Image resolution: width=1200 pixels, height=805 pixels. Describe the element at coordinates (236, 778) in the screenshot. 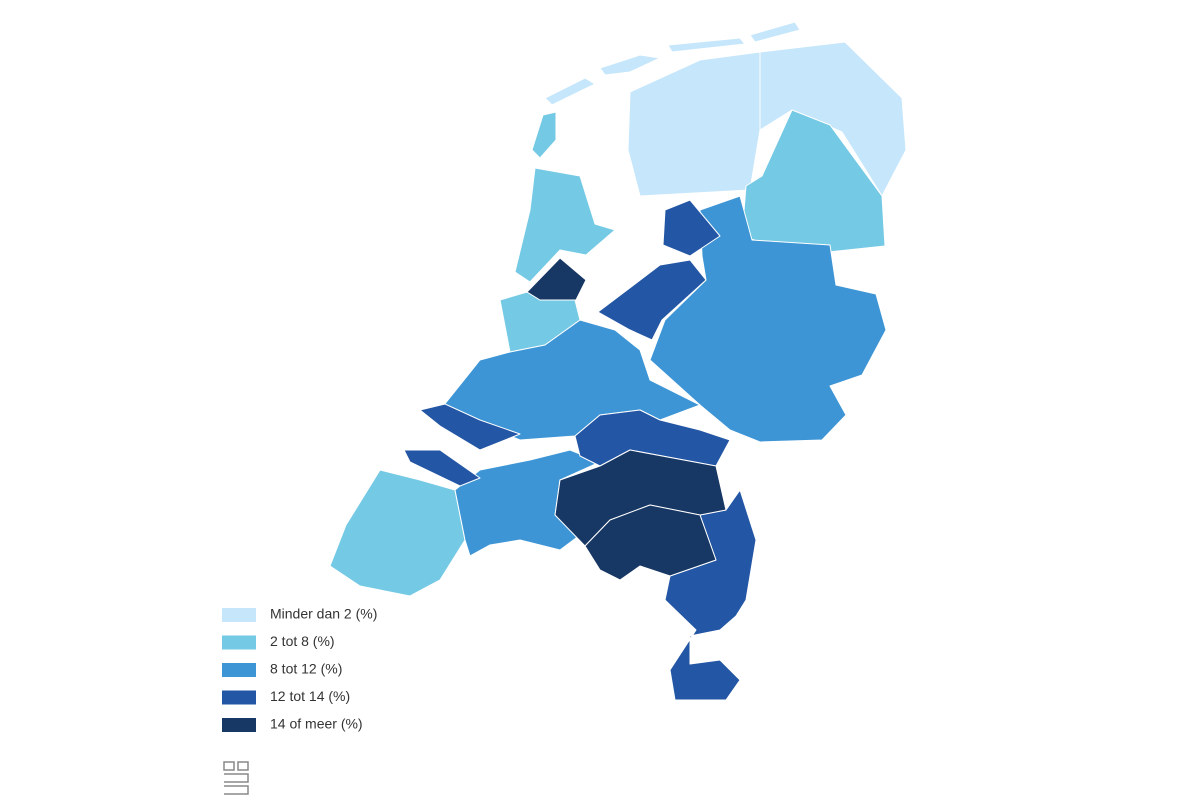

I see `cbs-logo` at that location.